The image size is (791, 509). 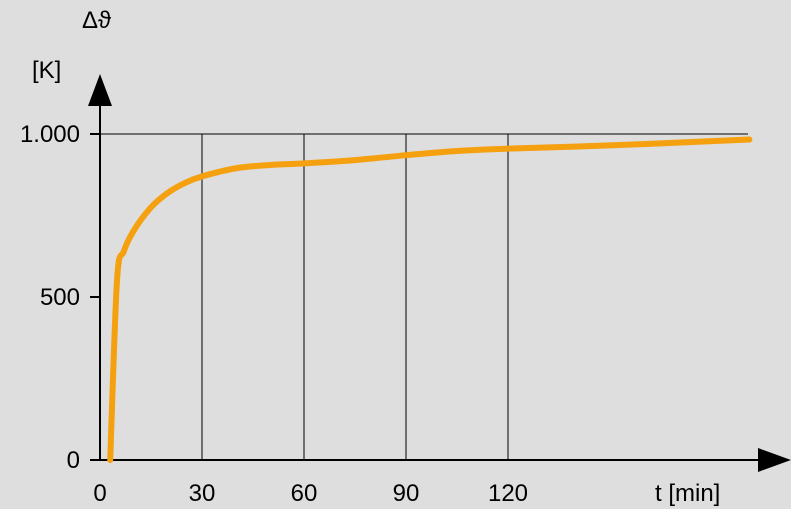 What do you see at coordinates (774, 460) in the screenshot?
I see `x-axis-arrow` at bounding box center [774, 460].